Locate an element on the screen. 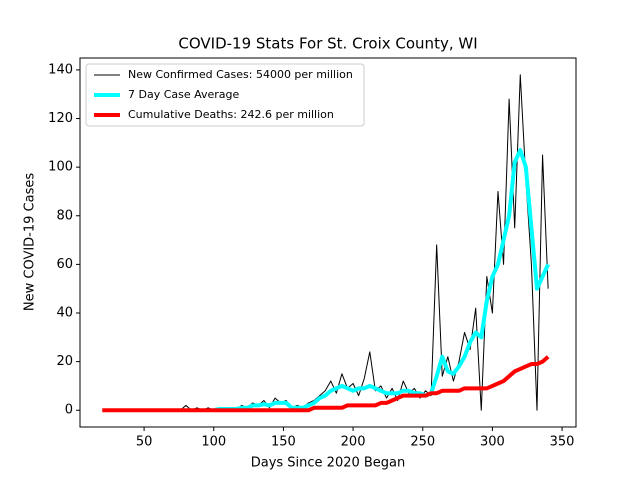  y-tick-label: 100 is located at coordinates (60, 167).